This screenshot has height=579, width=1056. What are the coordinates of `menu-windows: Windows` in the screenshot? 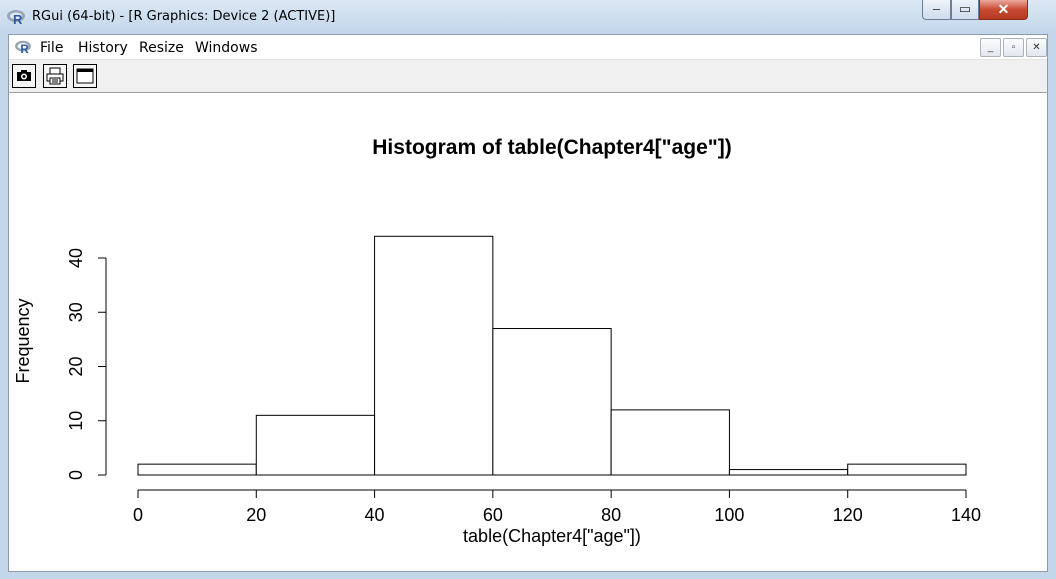 It's located at (226, 48).